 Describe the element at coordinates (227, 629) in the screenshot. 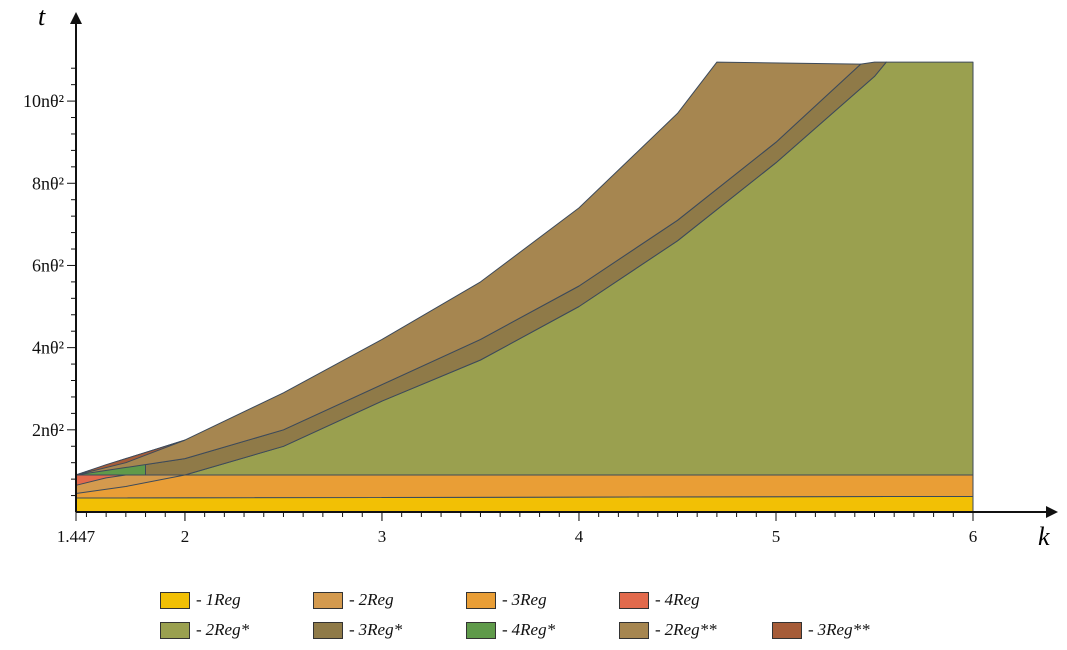

I see `legend-label: 2Reg*` at that location.